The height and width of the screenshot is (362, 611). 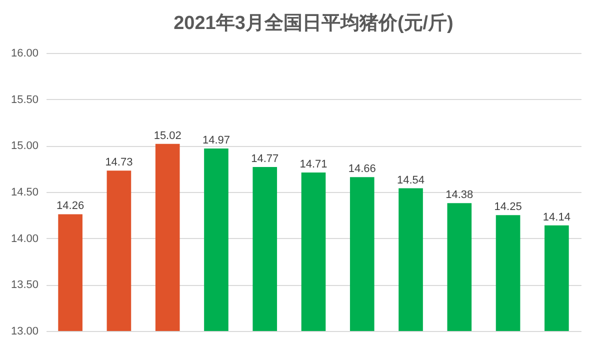 What do you see at coordinates (24, 54) in the screenshot?
I see `y-tick-label: 16.00` at bounding box center [24, 54].